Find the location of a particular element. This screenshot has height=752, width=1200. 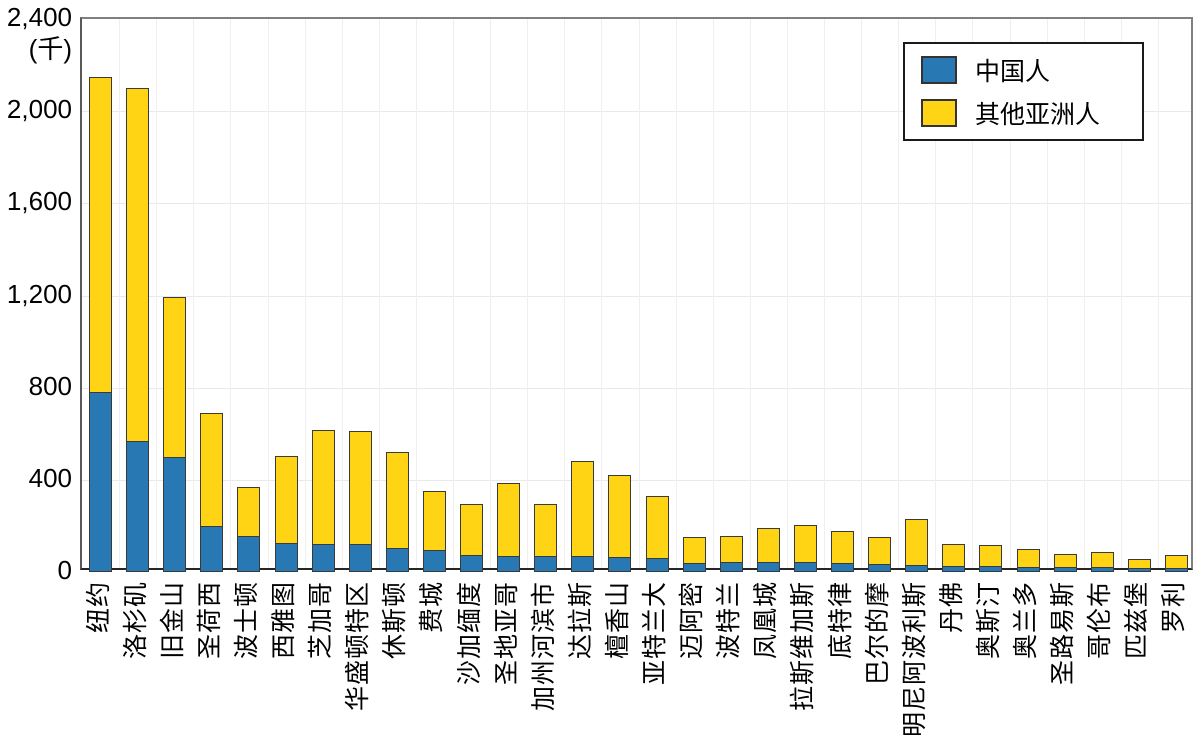

bar-亚特兰大 is located at coordinates (657, 533).